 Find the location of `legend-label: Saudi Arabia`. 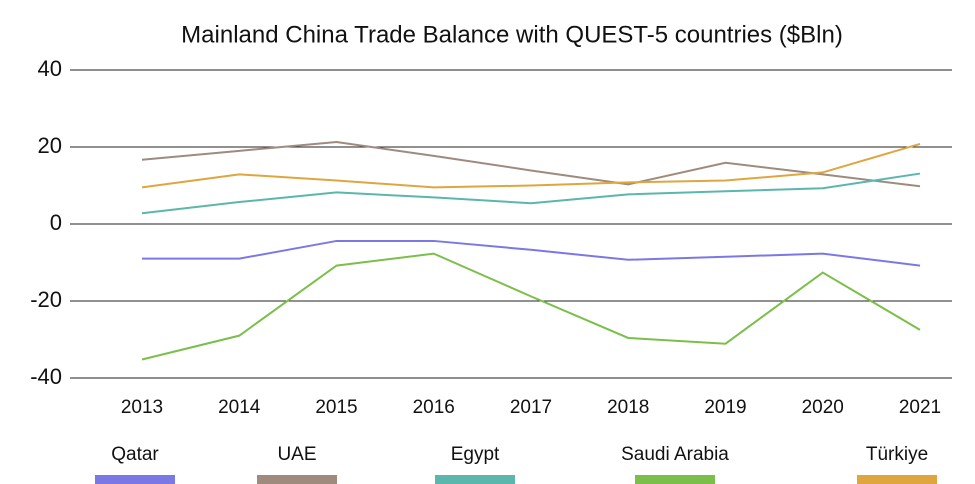

legend-label: Saudi Arabia is located at coordinates (675, 454).